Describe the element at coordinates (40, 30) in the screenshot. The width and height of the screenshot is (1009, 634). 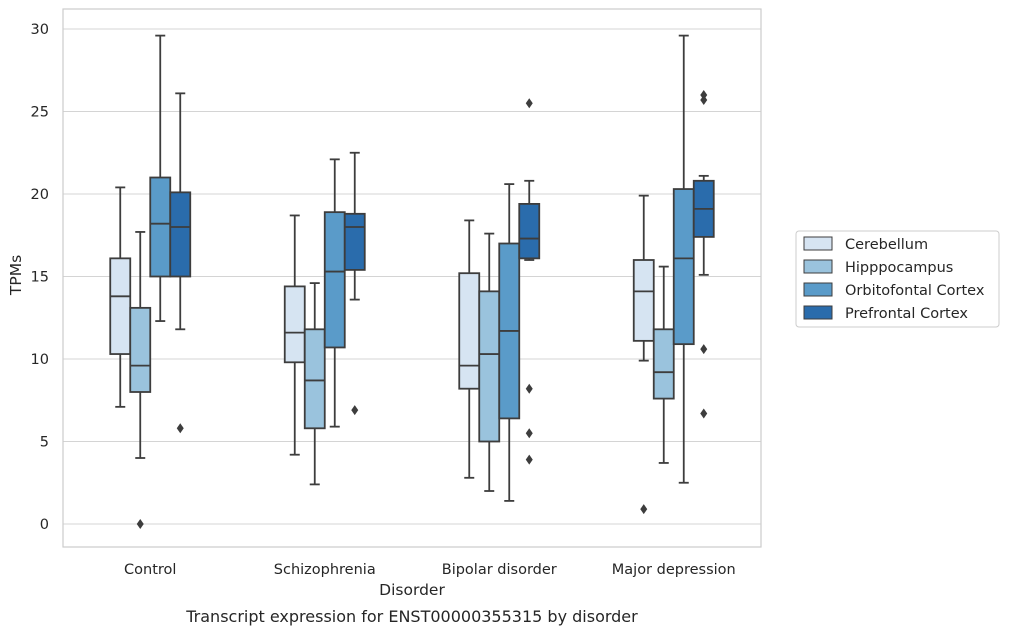
I see `y-tick-label: 30` at that location.